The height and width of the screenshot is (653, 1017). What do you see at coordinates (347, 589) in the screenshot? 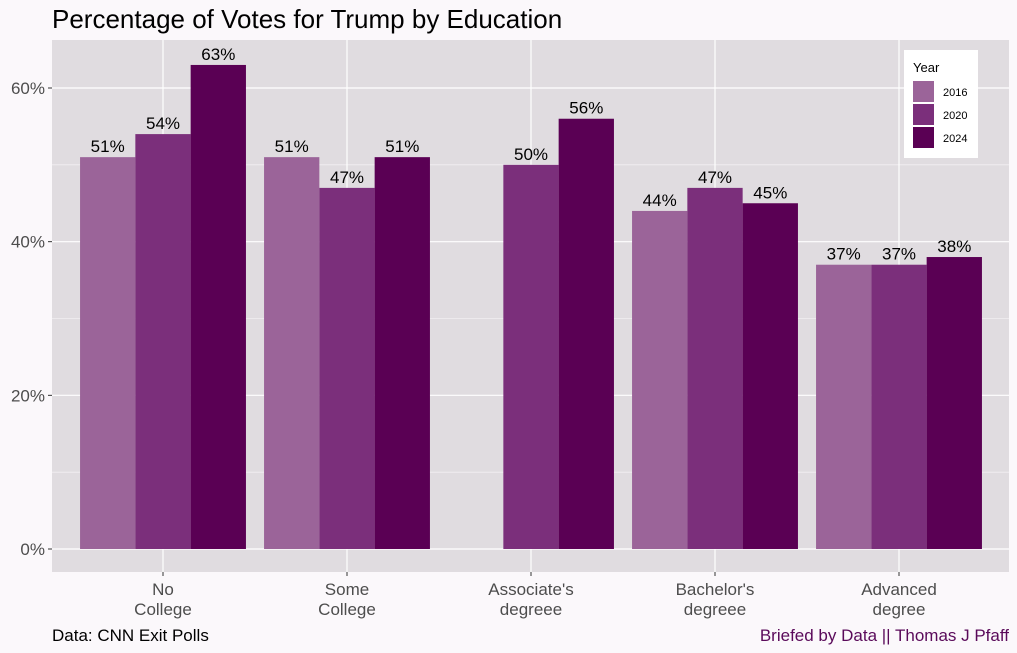
I see `x-tick-label: Some` at bounding box center [347, 589].